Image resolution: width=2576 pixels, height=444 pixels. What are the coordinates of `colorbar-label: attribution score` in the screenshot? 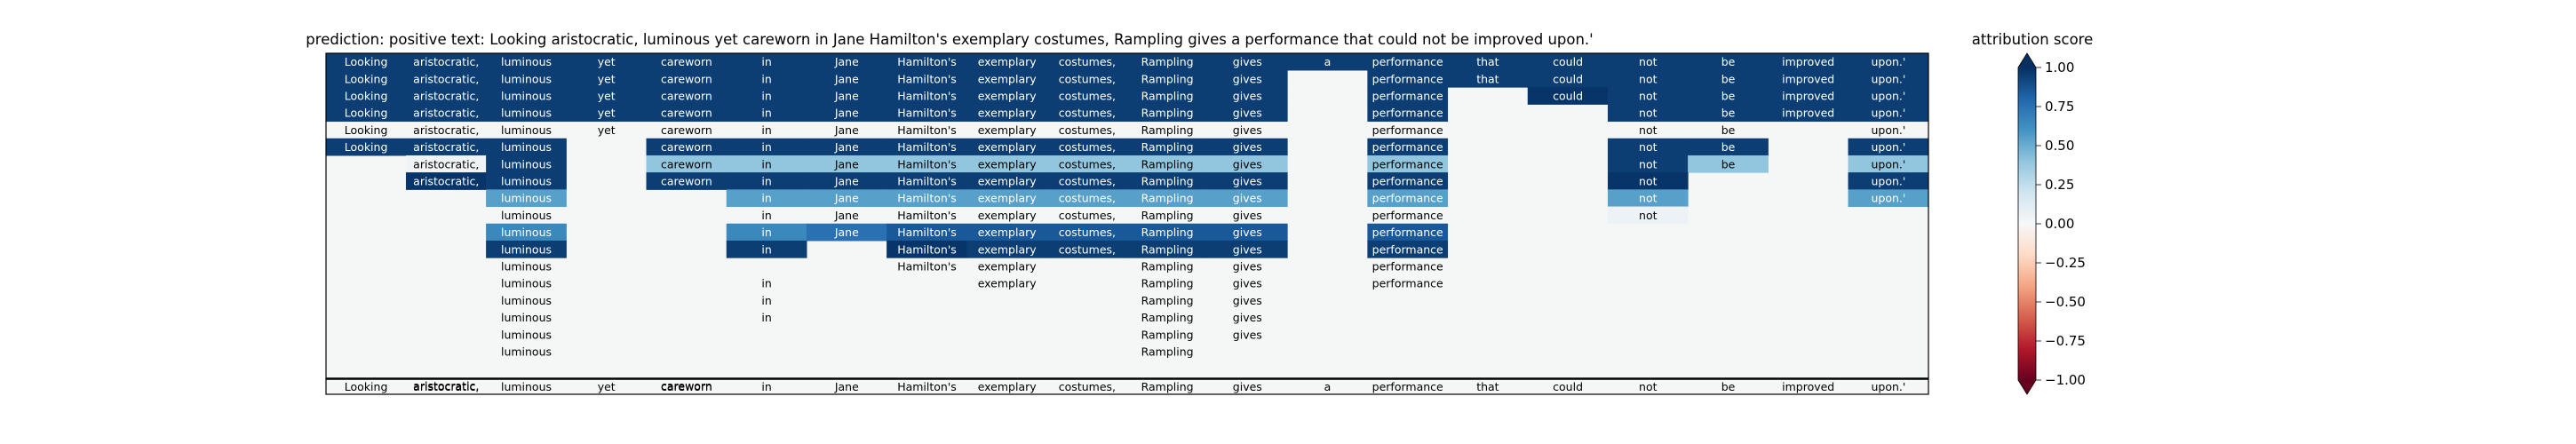 It's located at (2033, 39).